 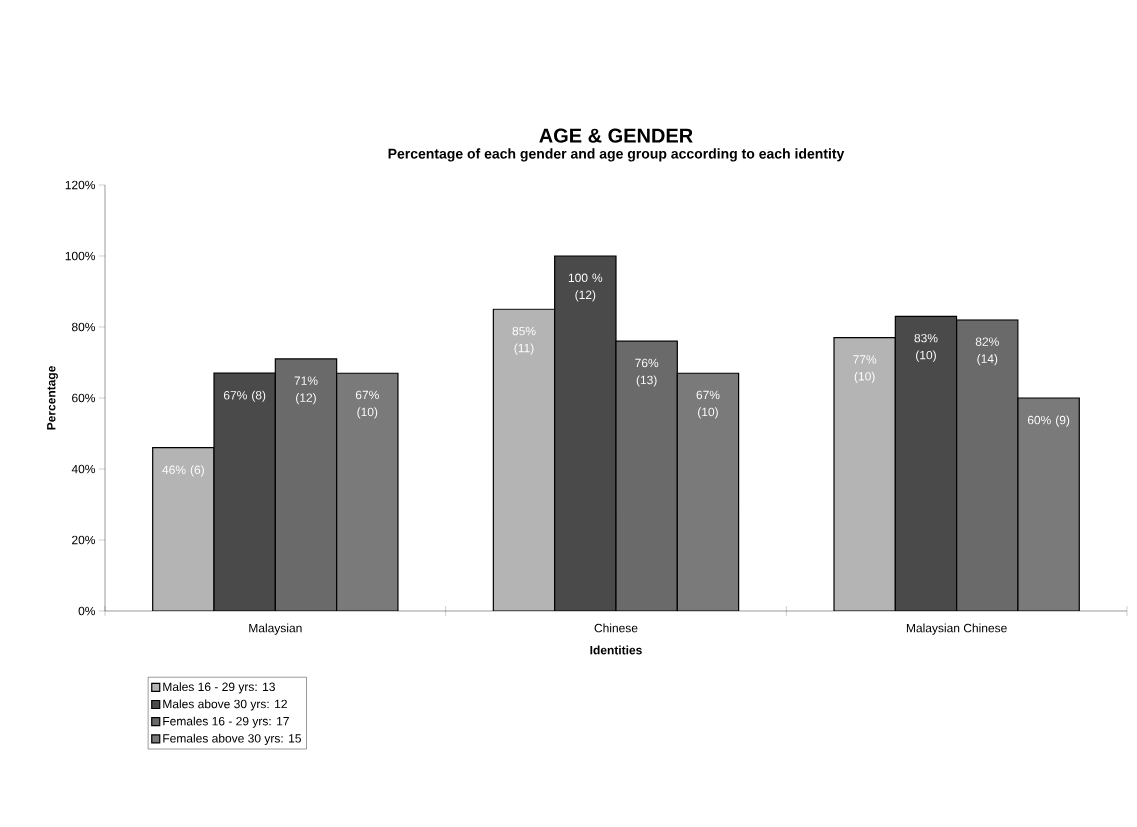 I want to click on y-tick-label: 60%, so click(x=84, y=398).